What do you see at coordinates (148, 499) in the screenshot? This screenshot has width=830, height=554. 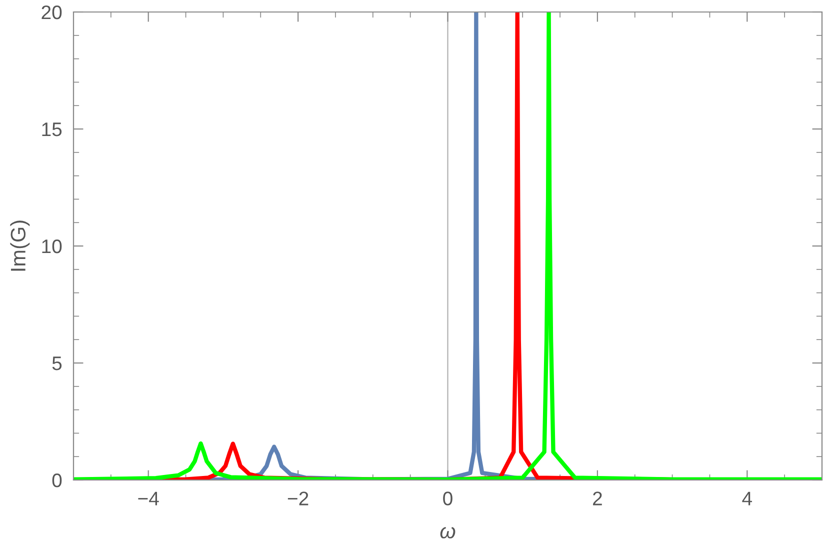 I see `x-tick-label: −4` at bounding box center [148, 499].